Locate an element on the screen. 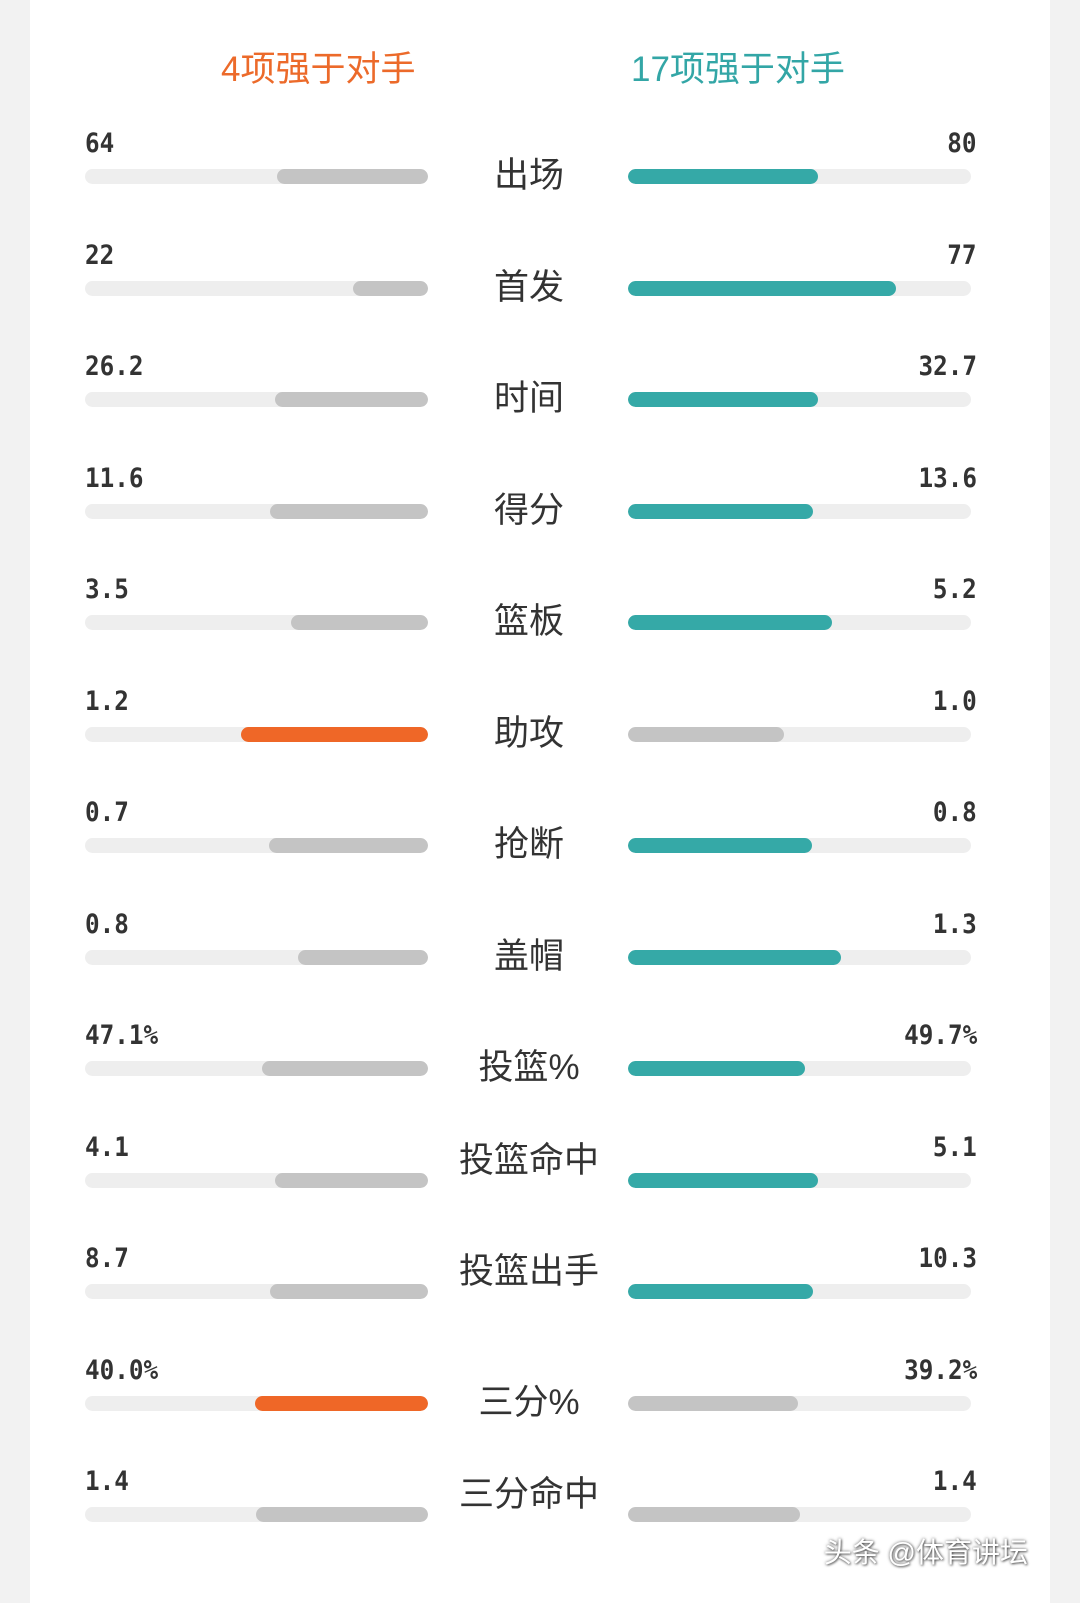 The image size is (1080, 1603). left-value: 26.2 is located at coordinates (114, 366).